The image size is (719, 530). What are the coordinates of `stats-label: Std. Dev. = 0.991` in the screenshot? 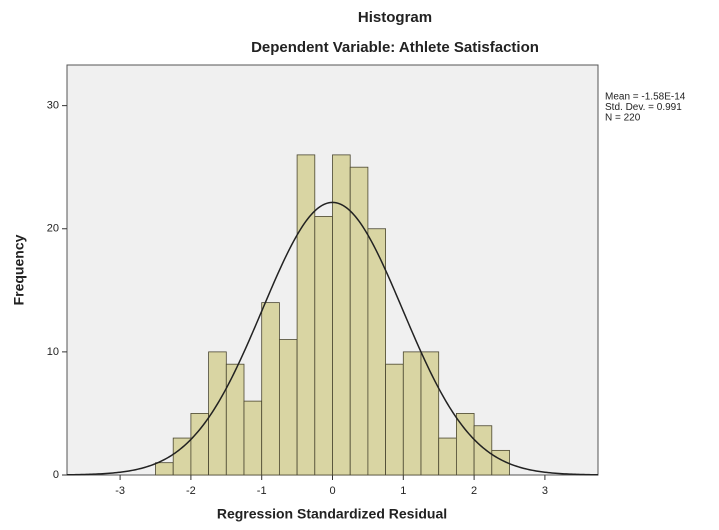 It's located at (643, 107).